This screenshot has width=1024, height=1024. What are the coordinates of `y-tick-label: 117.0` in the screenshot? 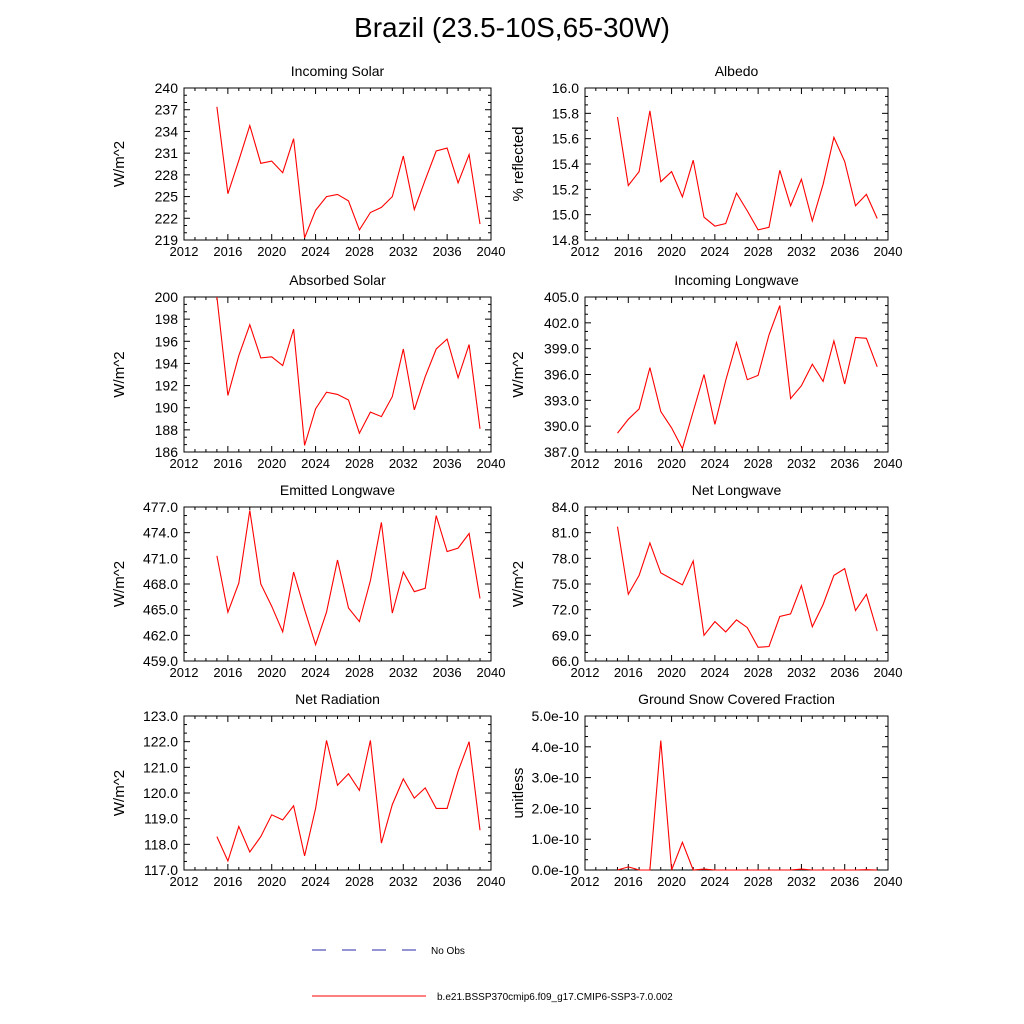 It's located at (161, 870).